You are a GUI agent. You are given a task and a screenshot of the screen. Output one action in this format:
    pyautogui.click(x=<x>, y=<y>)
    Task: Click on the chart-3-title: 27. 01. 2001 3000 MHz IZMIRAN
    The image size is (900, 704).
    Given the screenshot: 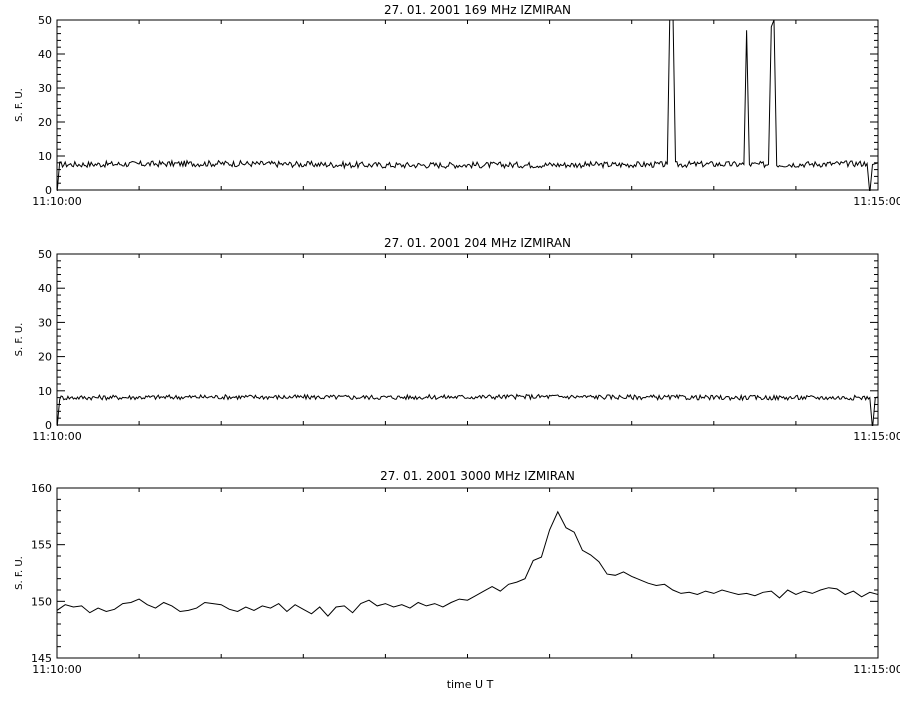 What is the action you would take?
    pyautogui.click(x=477, y=476)
    